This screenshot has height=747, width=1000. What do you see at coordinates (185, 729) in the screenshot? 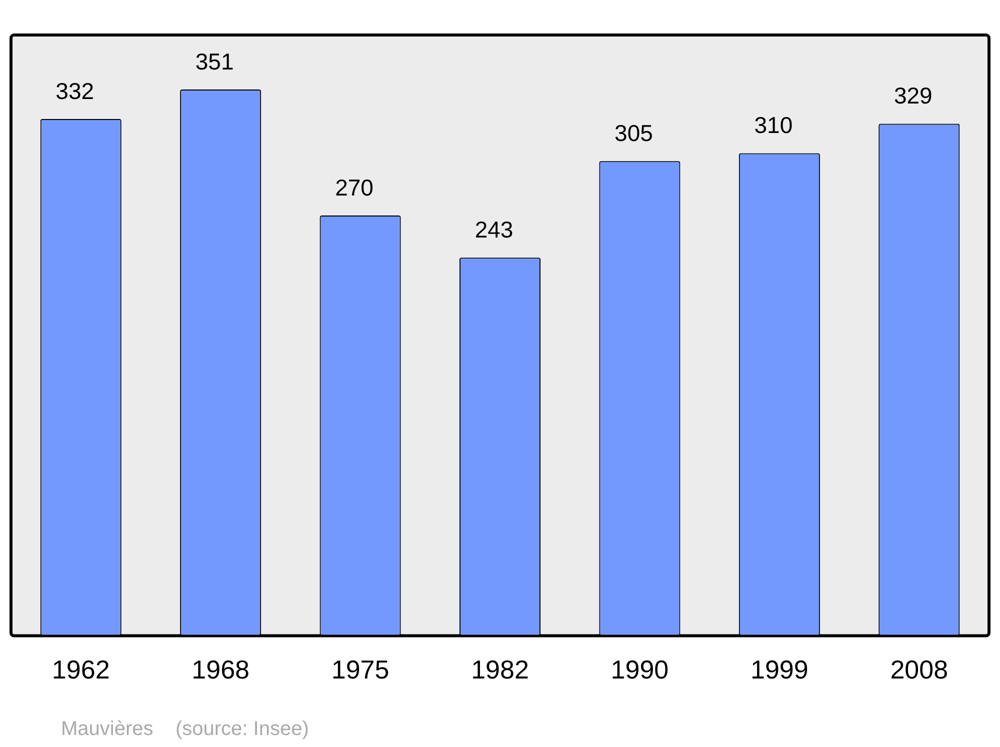
I see `text: Mauvières (source: Insee)` at bounding box center [185, 729].